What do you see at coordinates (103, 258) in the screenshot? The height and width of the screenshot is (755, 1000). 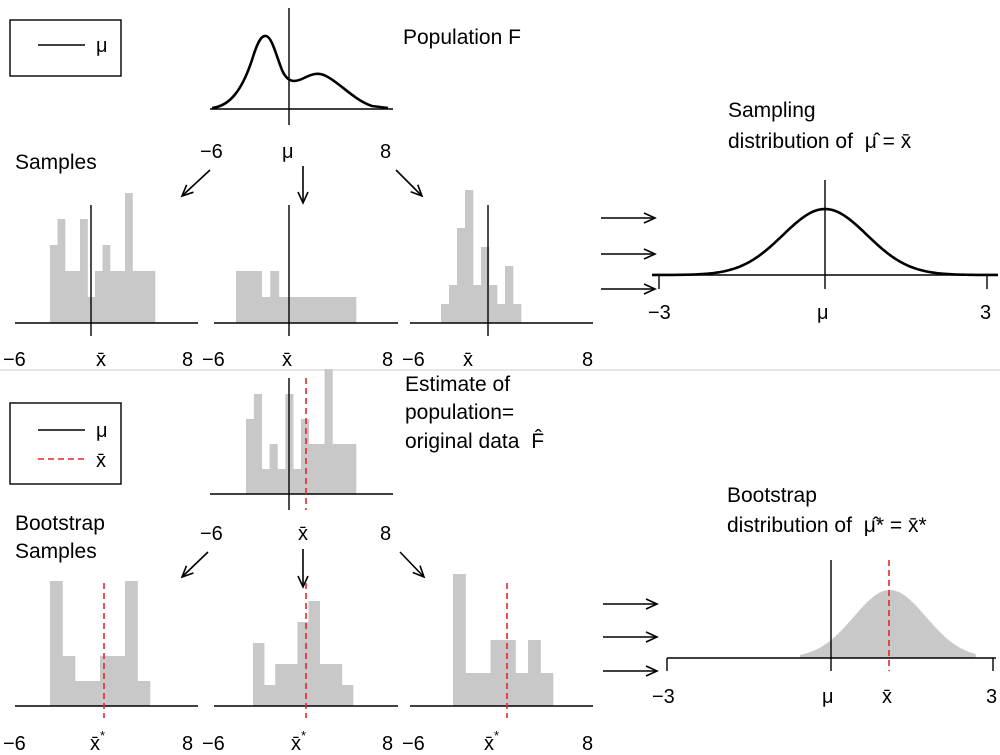 I see `sample-1-bars` at bounding box center [103, 258].